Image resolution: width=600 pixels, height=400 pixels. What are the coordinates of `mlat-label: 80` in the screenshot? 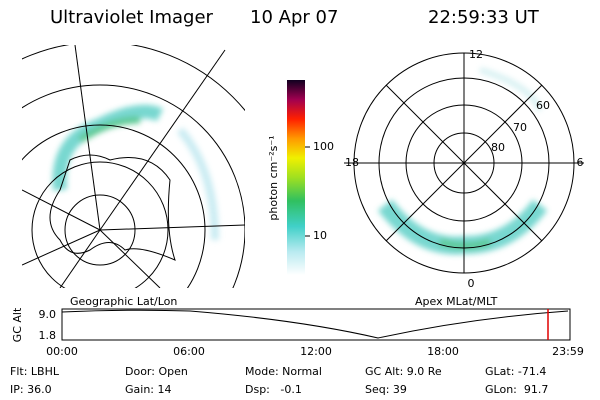 It's located at (498, 147).